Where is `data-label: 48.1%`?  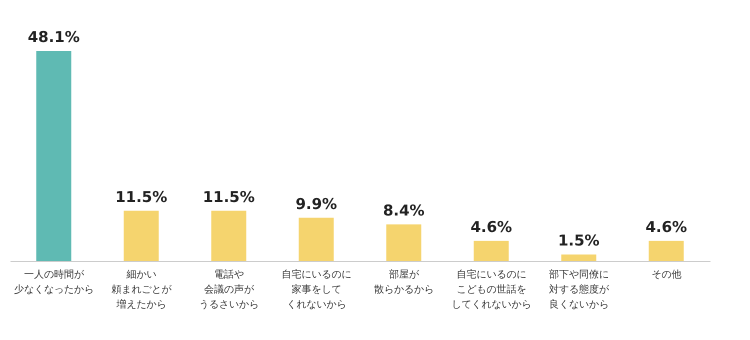 data-label: 48.1% is located at coordinates (54, 37).